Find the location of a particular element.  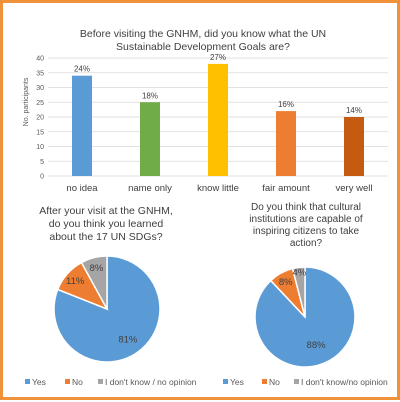

pie1-slice-label: 81% is located at coordinates (128, 340).